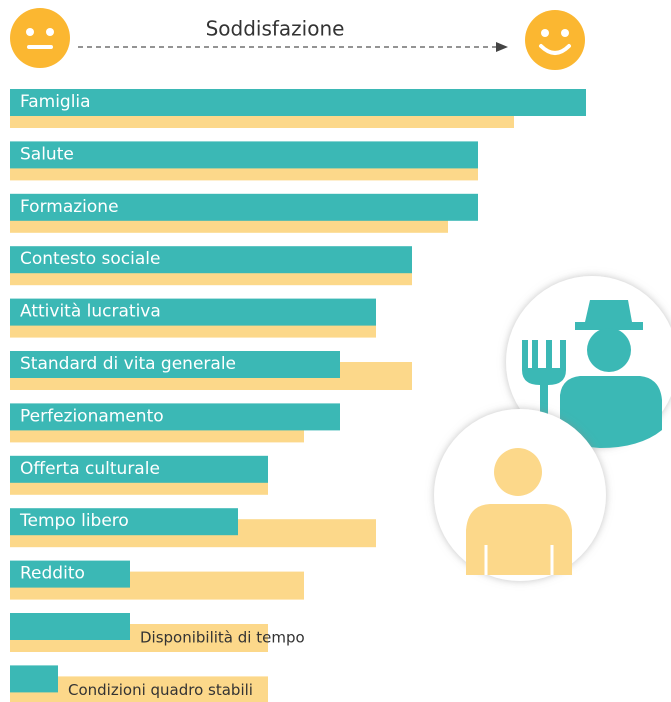 This screenshot has width=671, height=702. I want to click on category-label: Salute, so click(47, 154).